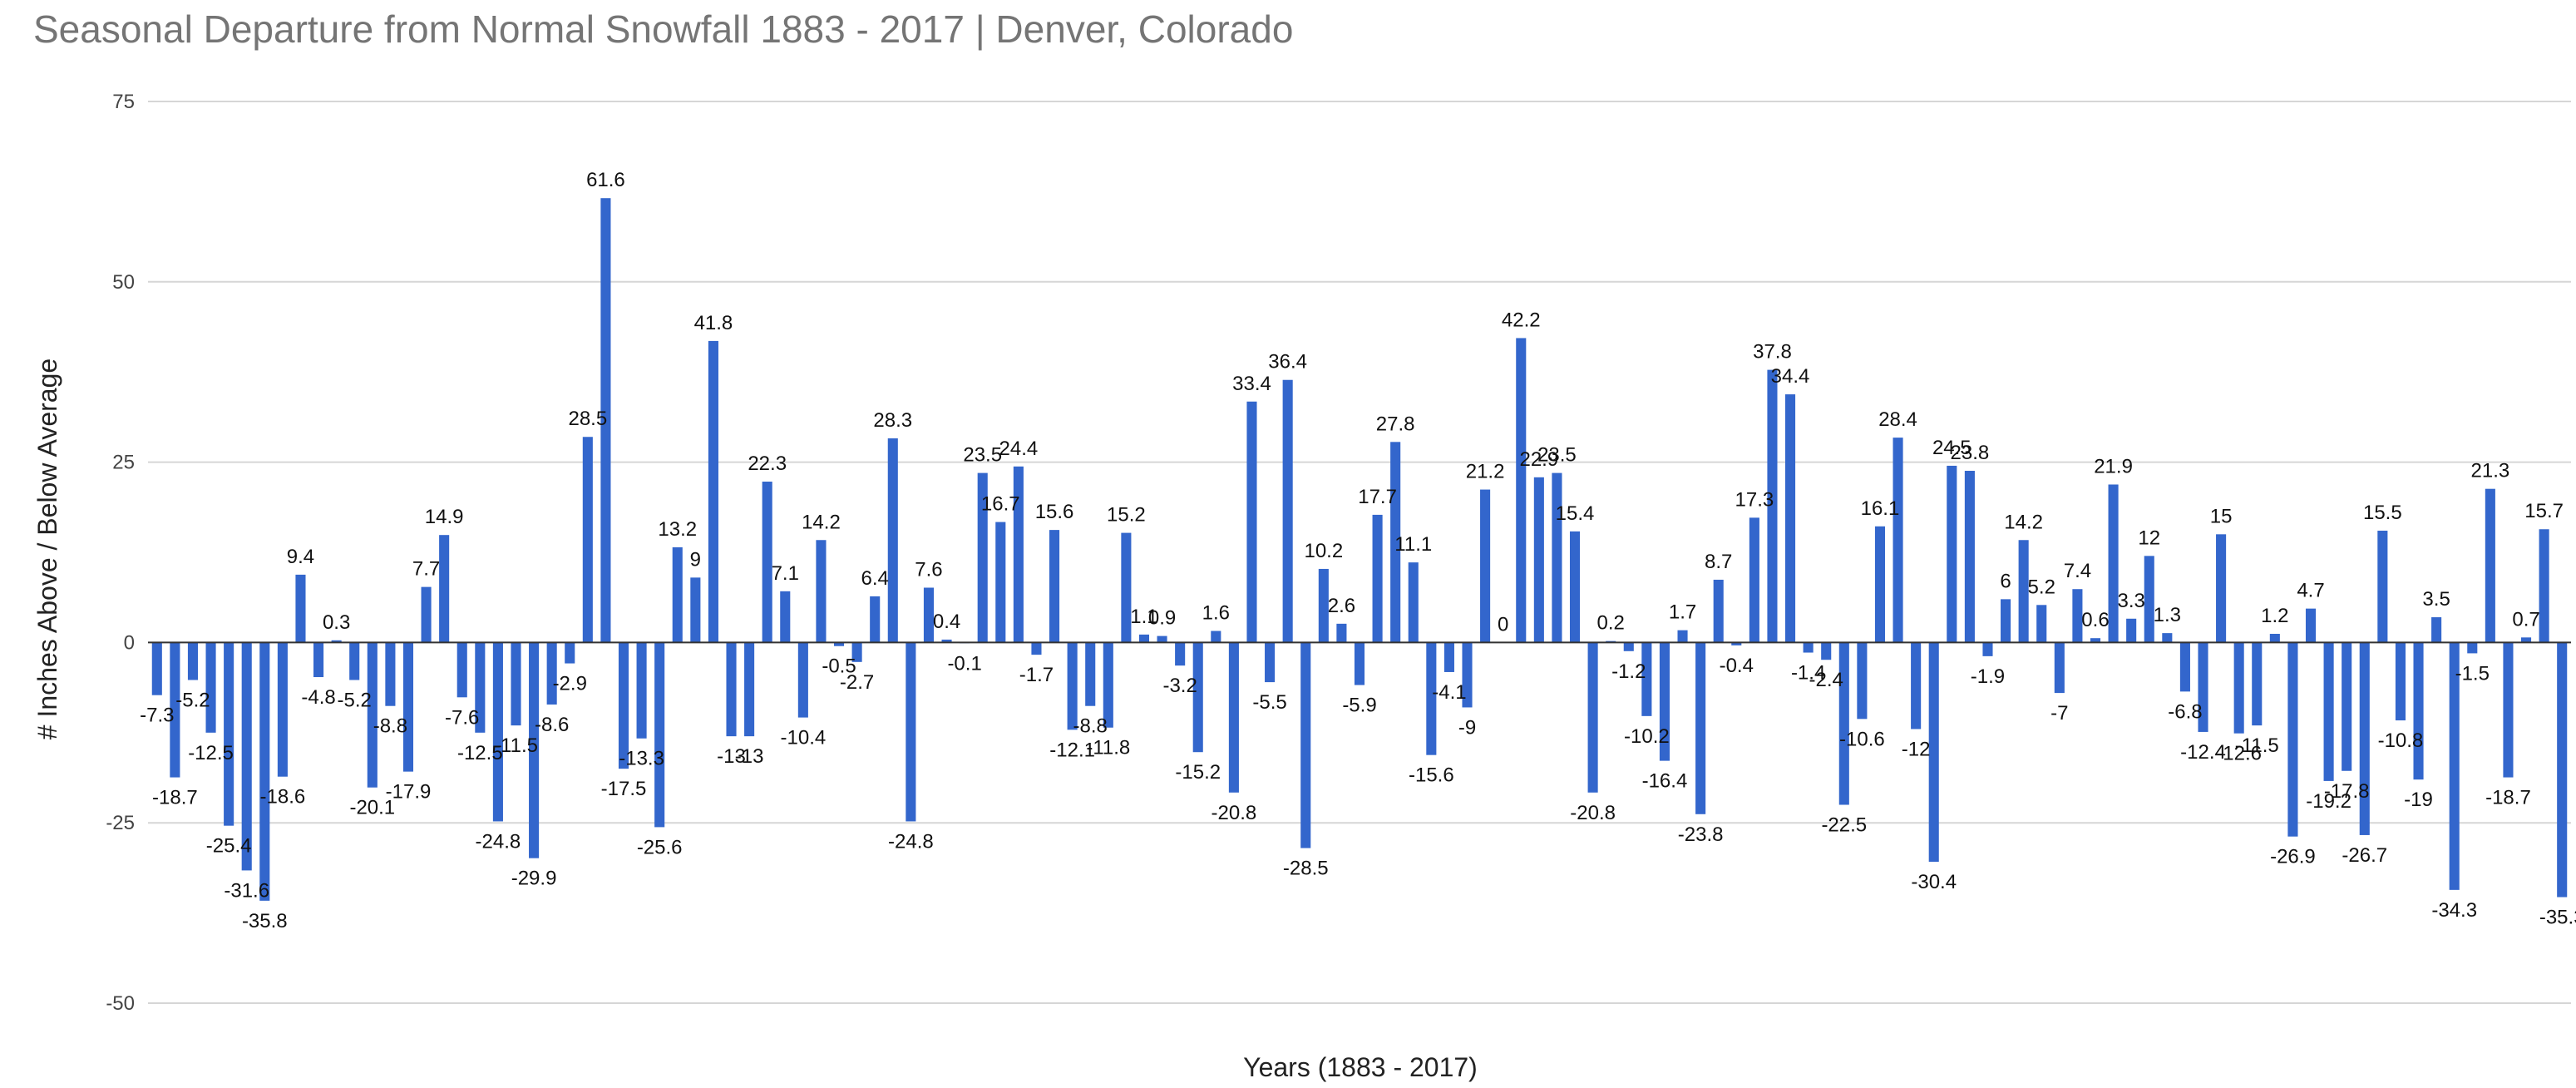 The height and width of the screenshot is (1088, 2576). I want to click on data-label: -4.8, so click(318, 697).